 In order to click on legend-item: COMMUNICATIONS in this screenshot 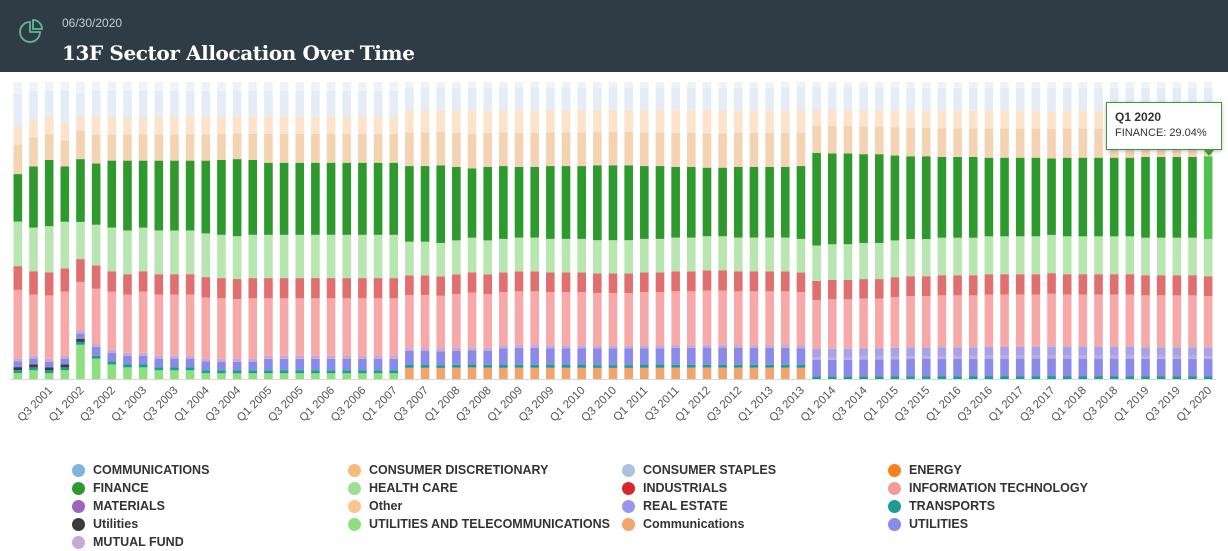, I will do `click(140, 470)`.